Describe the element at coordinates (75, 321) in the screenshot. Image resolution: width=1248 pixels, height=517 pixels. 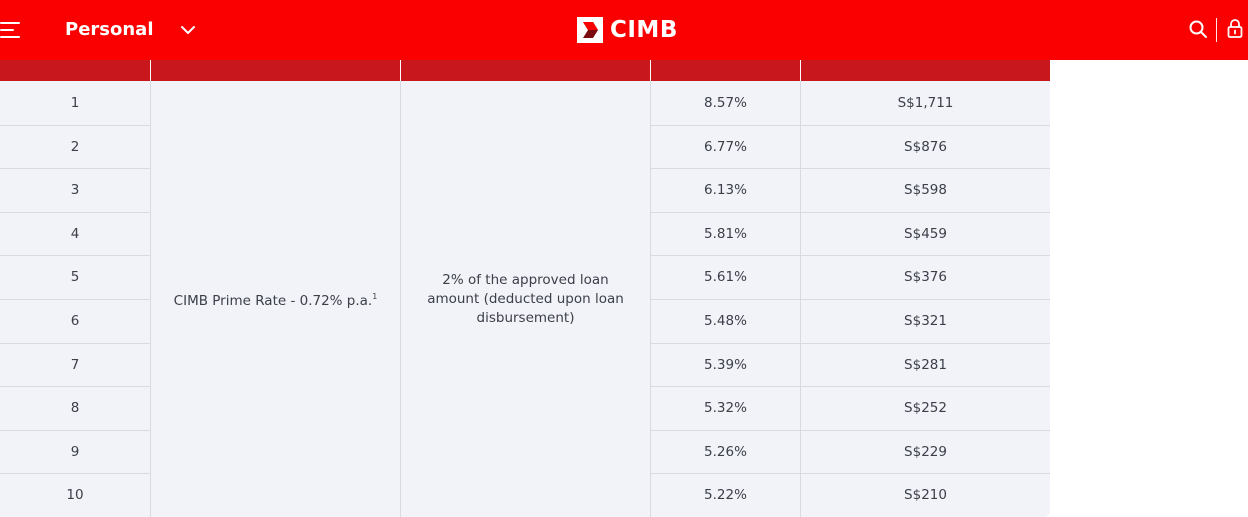
I see `tenure-cell: 6` at that location.